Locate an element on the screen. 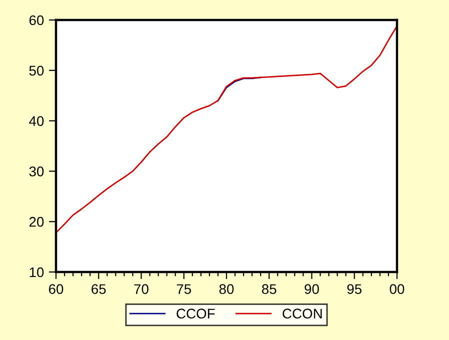  x-tick-label: 80 is located at coordinates (226, 289).